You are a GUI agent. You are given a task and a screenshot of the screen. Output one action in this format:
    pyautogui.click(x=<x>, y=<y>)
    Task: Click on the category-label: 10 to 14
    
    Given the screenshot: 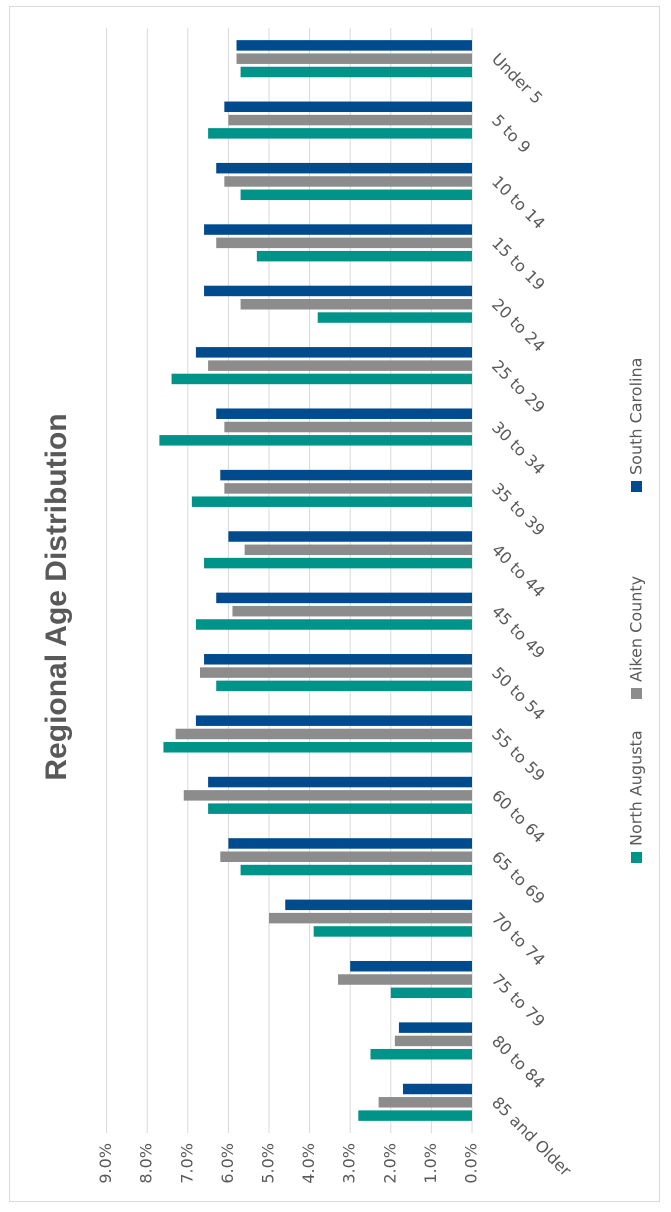 What is the action you would take?
    pyautogui.click(x=518, y=202)
    